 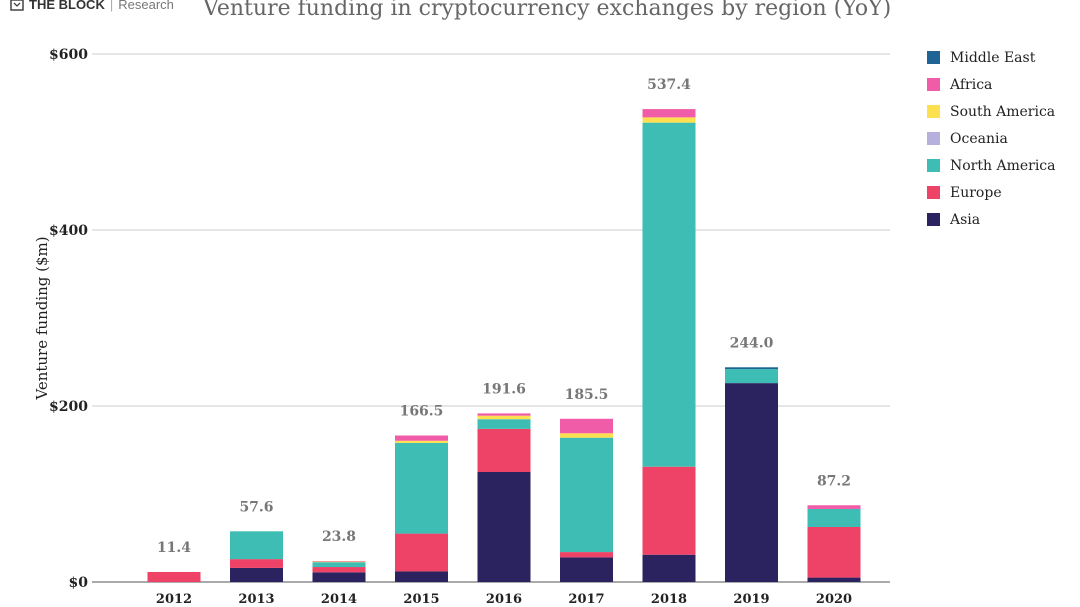 I want to click on legend-label: Middle East, so click(x=993, y=57).